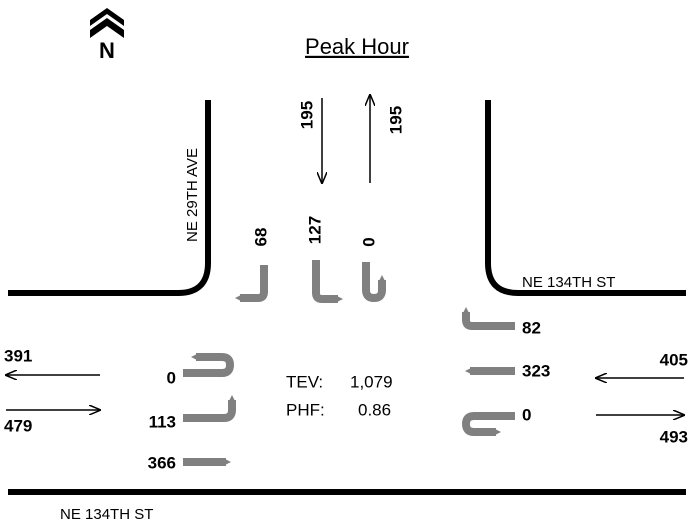 The image size is (689, 525). What do you see at coordinates (107, 23) in the screenshot?
I see `north-chevron` at bounding box center [107, 23].